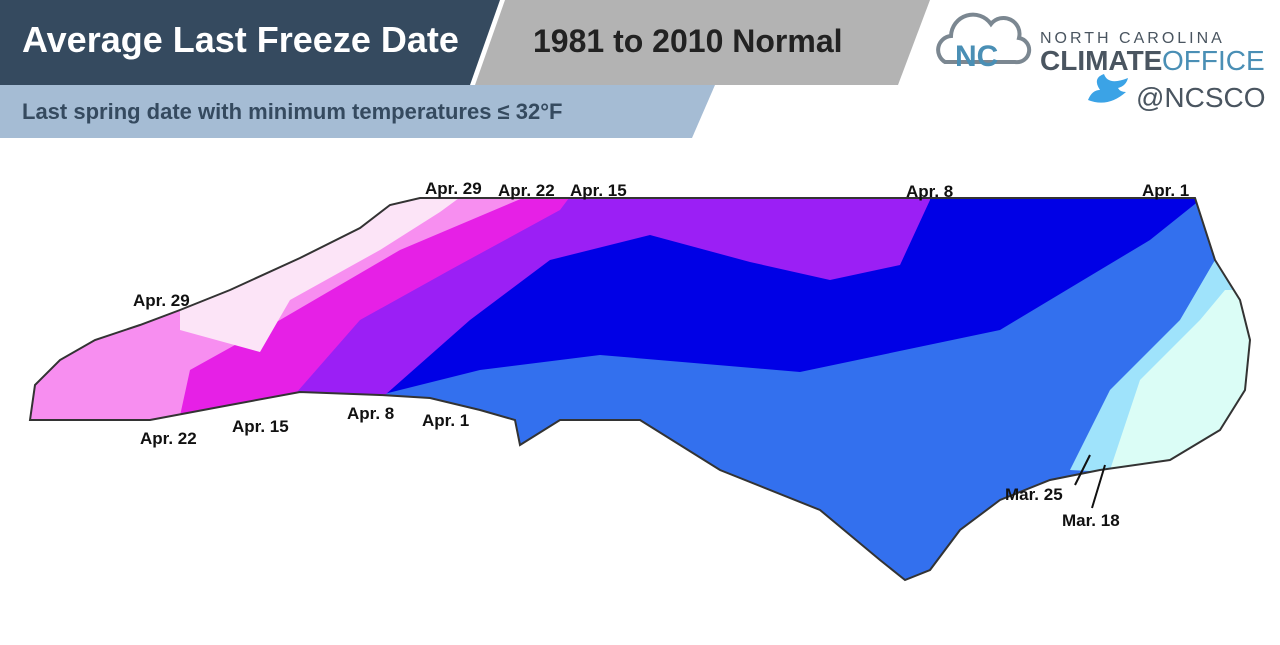  I want to click on logo-cloud, so click(984, 38).